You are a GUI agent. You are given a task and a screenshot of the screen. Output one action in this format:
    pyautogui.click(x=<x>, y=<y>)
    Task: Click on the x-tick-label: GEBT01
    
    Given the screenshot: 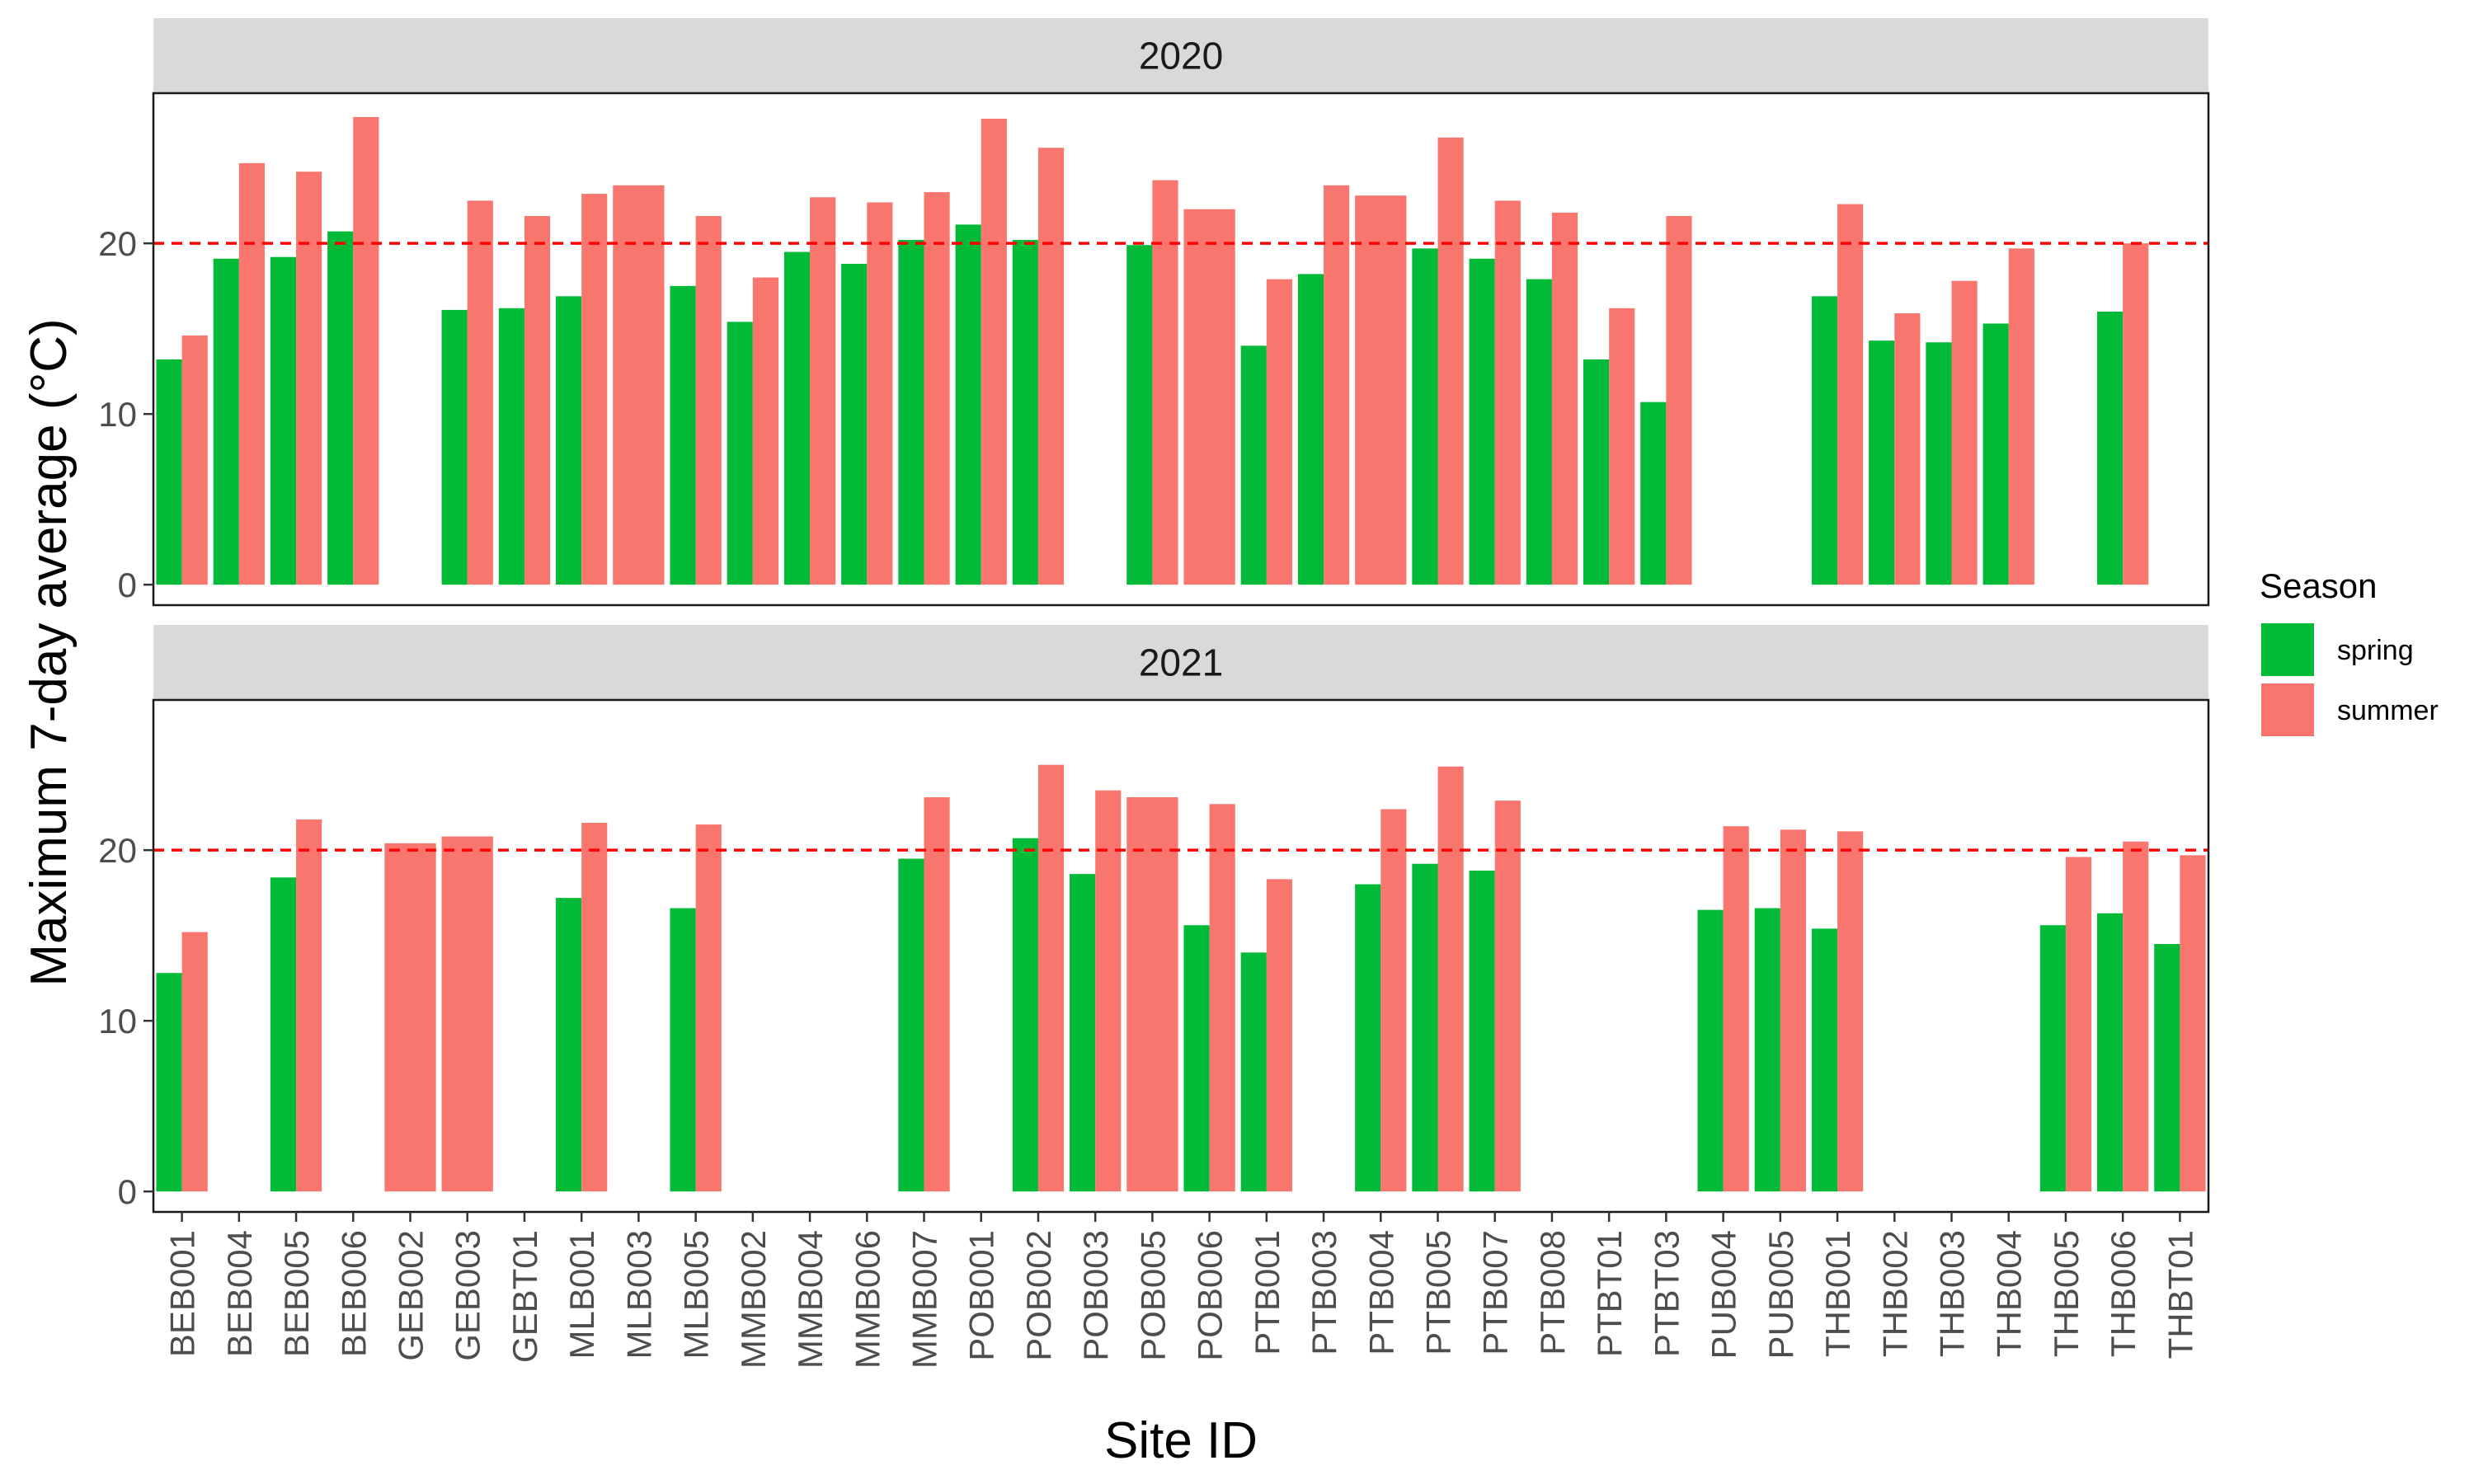 What is the action you would take?
    pyautogui.click(x=525, y=1296)
    